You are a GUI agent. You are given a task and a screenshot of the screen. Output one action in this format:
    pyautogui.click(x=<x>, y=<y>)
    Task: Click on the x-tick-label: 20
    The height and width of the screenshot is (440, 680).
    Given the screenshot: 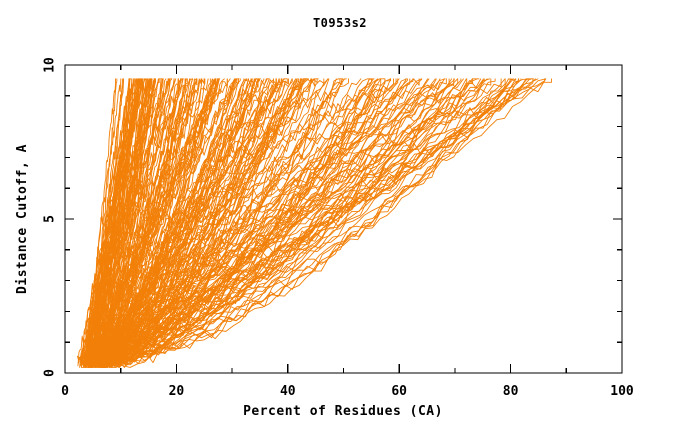 What is the action you would take?
    pyautogui.click(x=177, y=391)
    